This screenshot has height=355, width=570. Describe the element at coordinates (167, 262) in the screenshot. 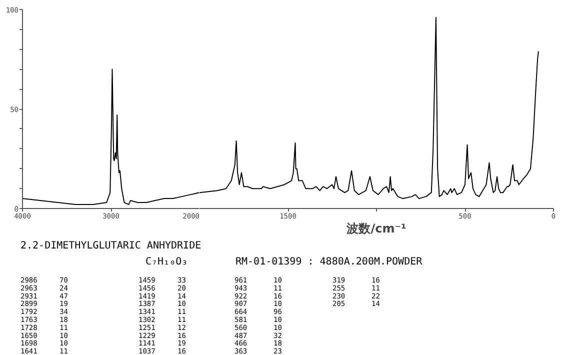

I see `text: C₇H₁₀O₃` at that location.